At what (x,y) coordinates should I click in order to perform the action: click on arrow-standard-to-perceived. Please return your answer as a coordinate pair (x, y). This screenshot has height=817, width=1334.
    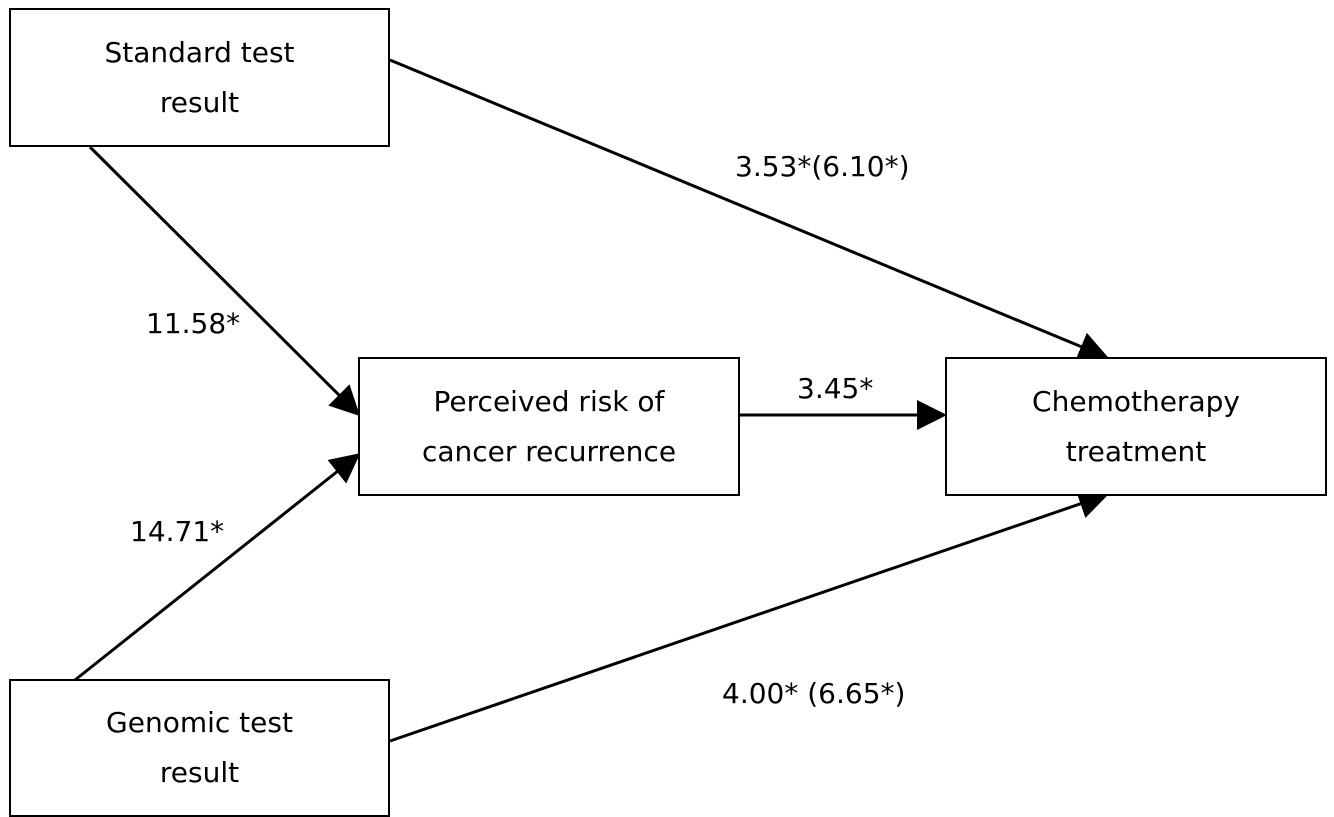
    Looking at the image, I should click on (224, 281).